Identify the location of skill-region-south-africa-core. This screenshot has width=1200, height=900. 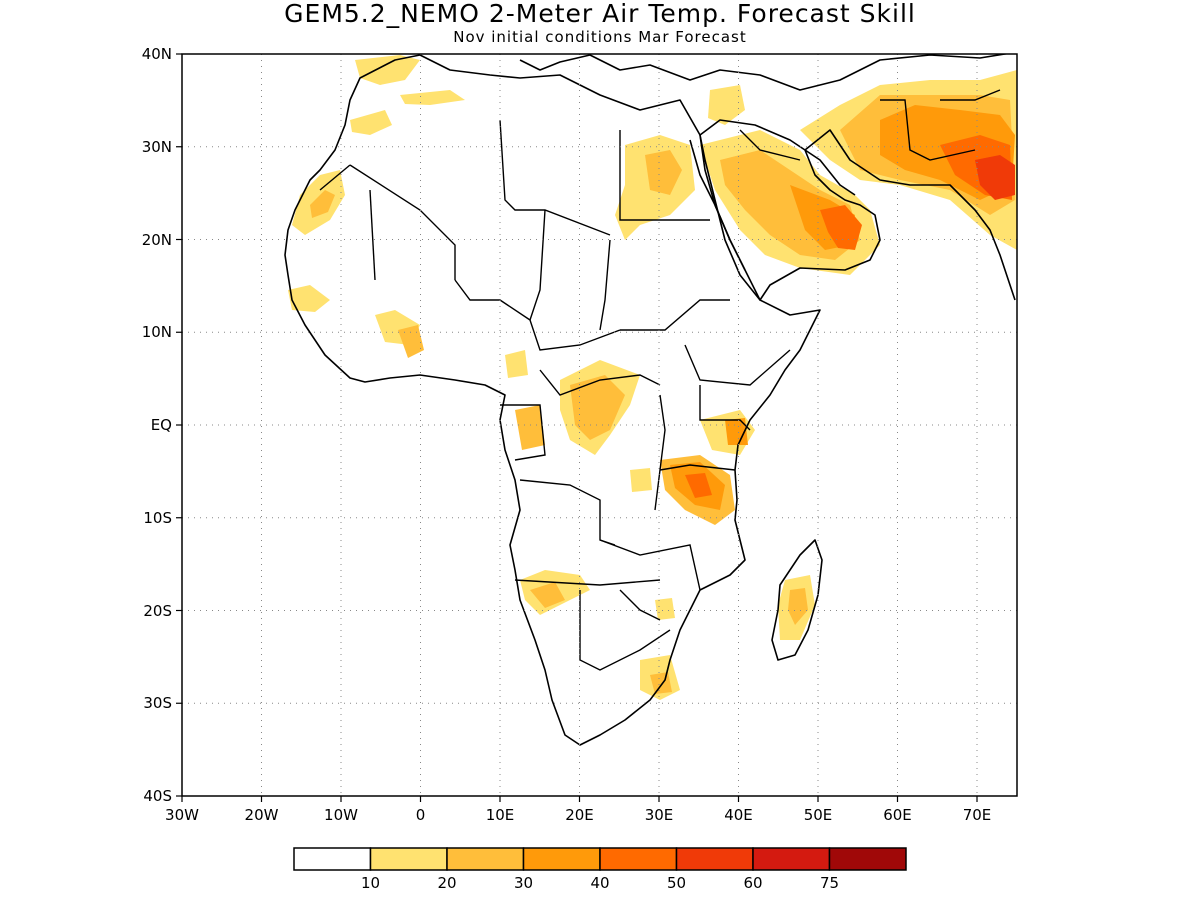
(661, 683).